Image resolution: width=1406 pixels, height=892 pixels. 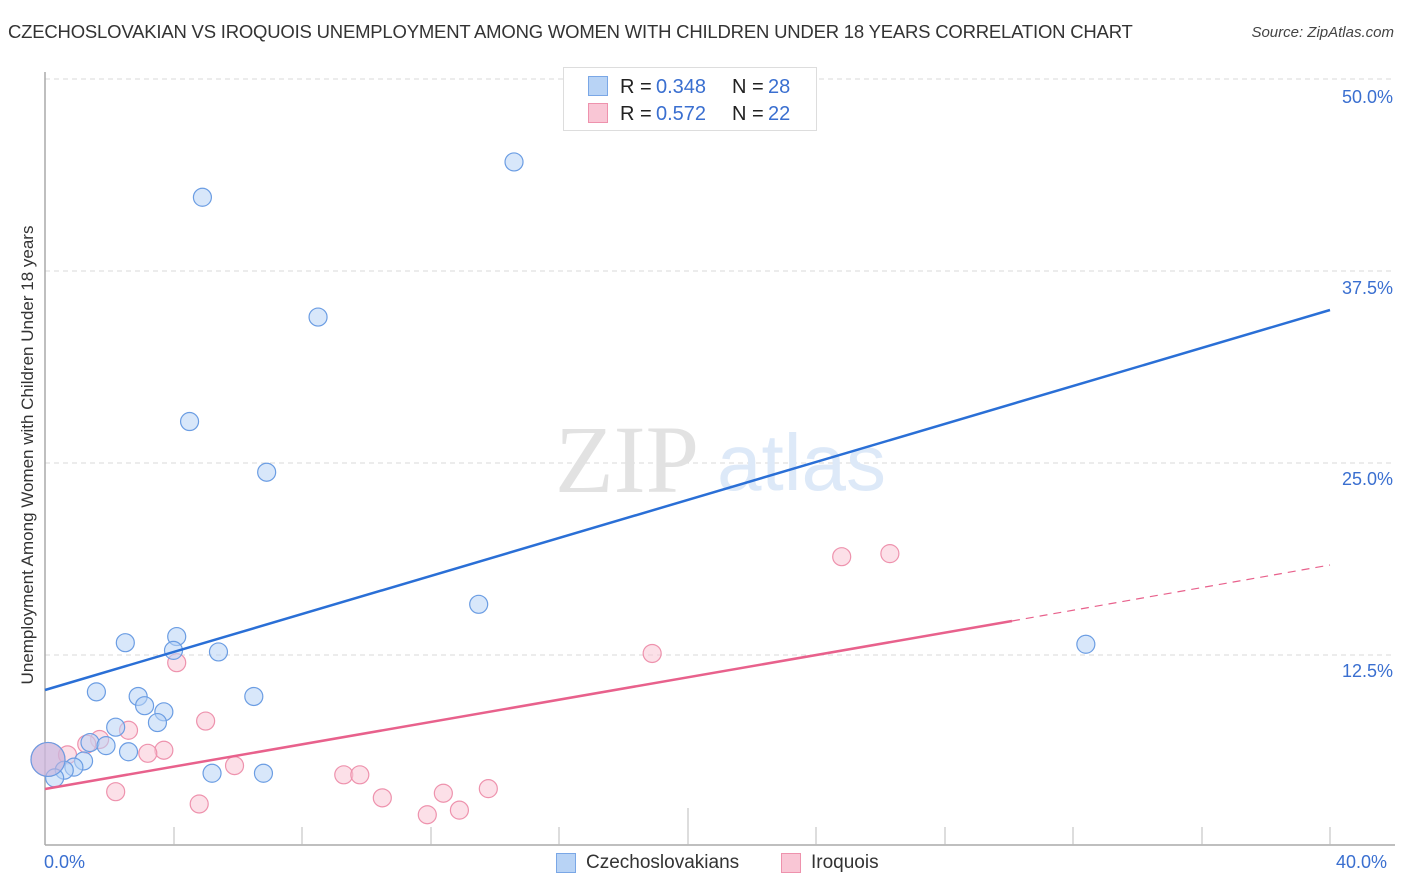 What do you see at coordinates (1362, 862) in the screenshot?
I see `x-tick-40: 40.0%` at bounding box center [1362, 862].